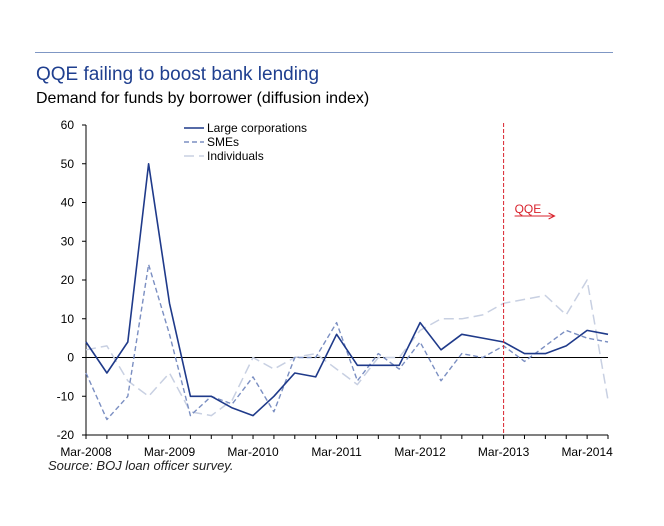  Describe the element at coordinates (86, 452) in the screenshot. I see `x-tick-label: Mar-2008` at that location.